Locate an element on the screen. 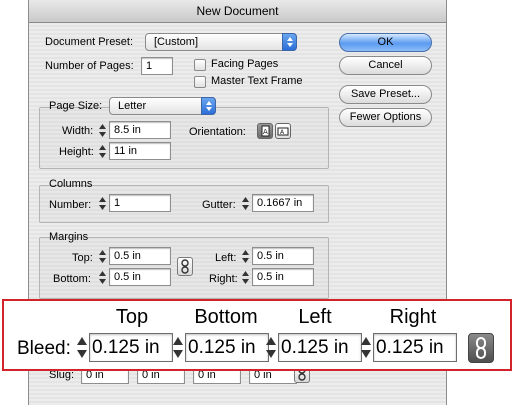 The height and width of the screenshot is (405, 515). margins-group is located at coordinates (184, 268).